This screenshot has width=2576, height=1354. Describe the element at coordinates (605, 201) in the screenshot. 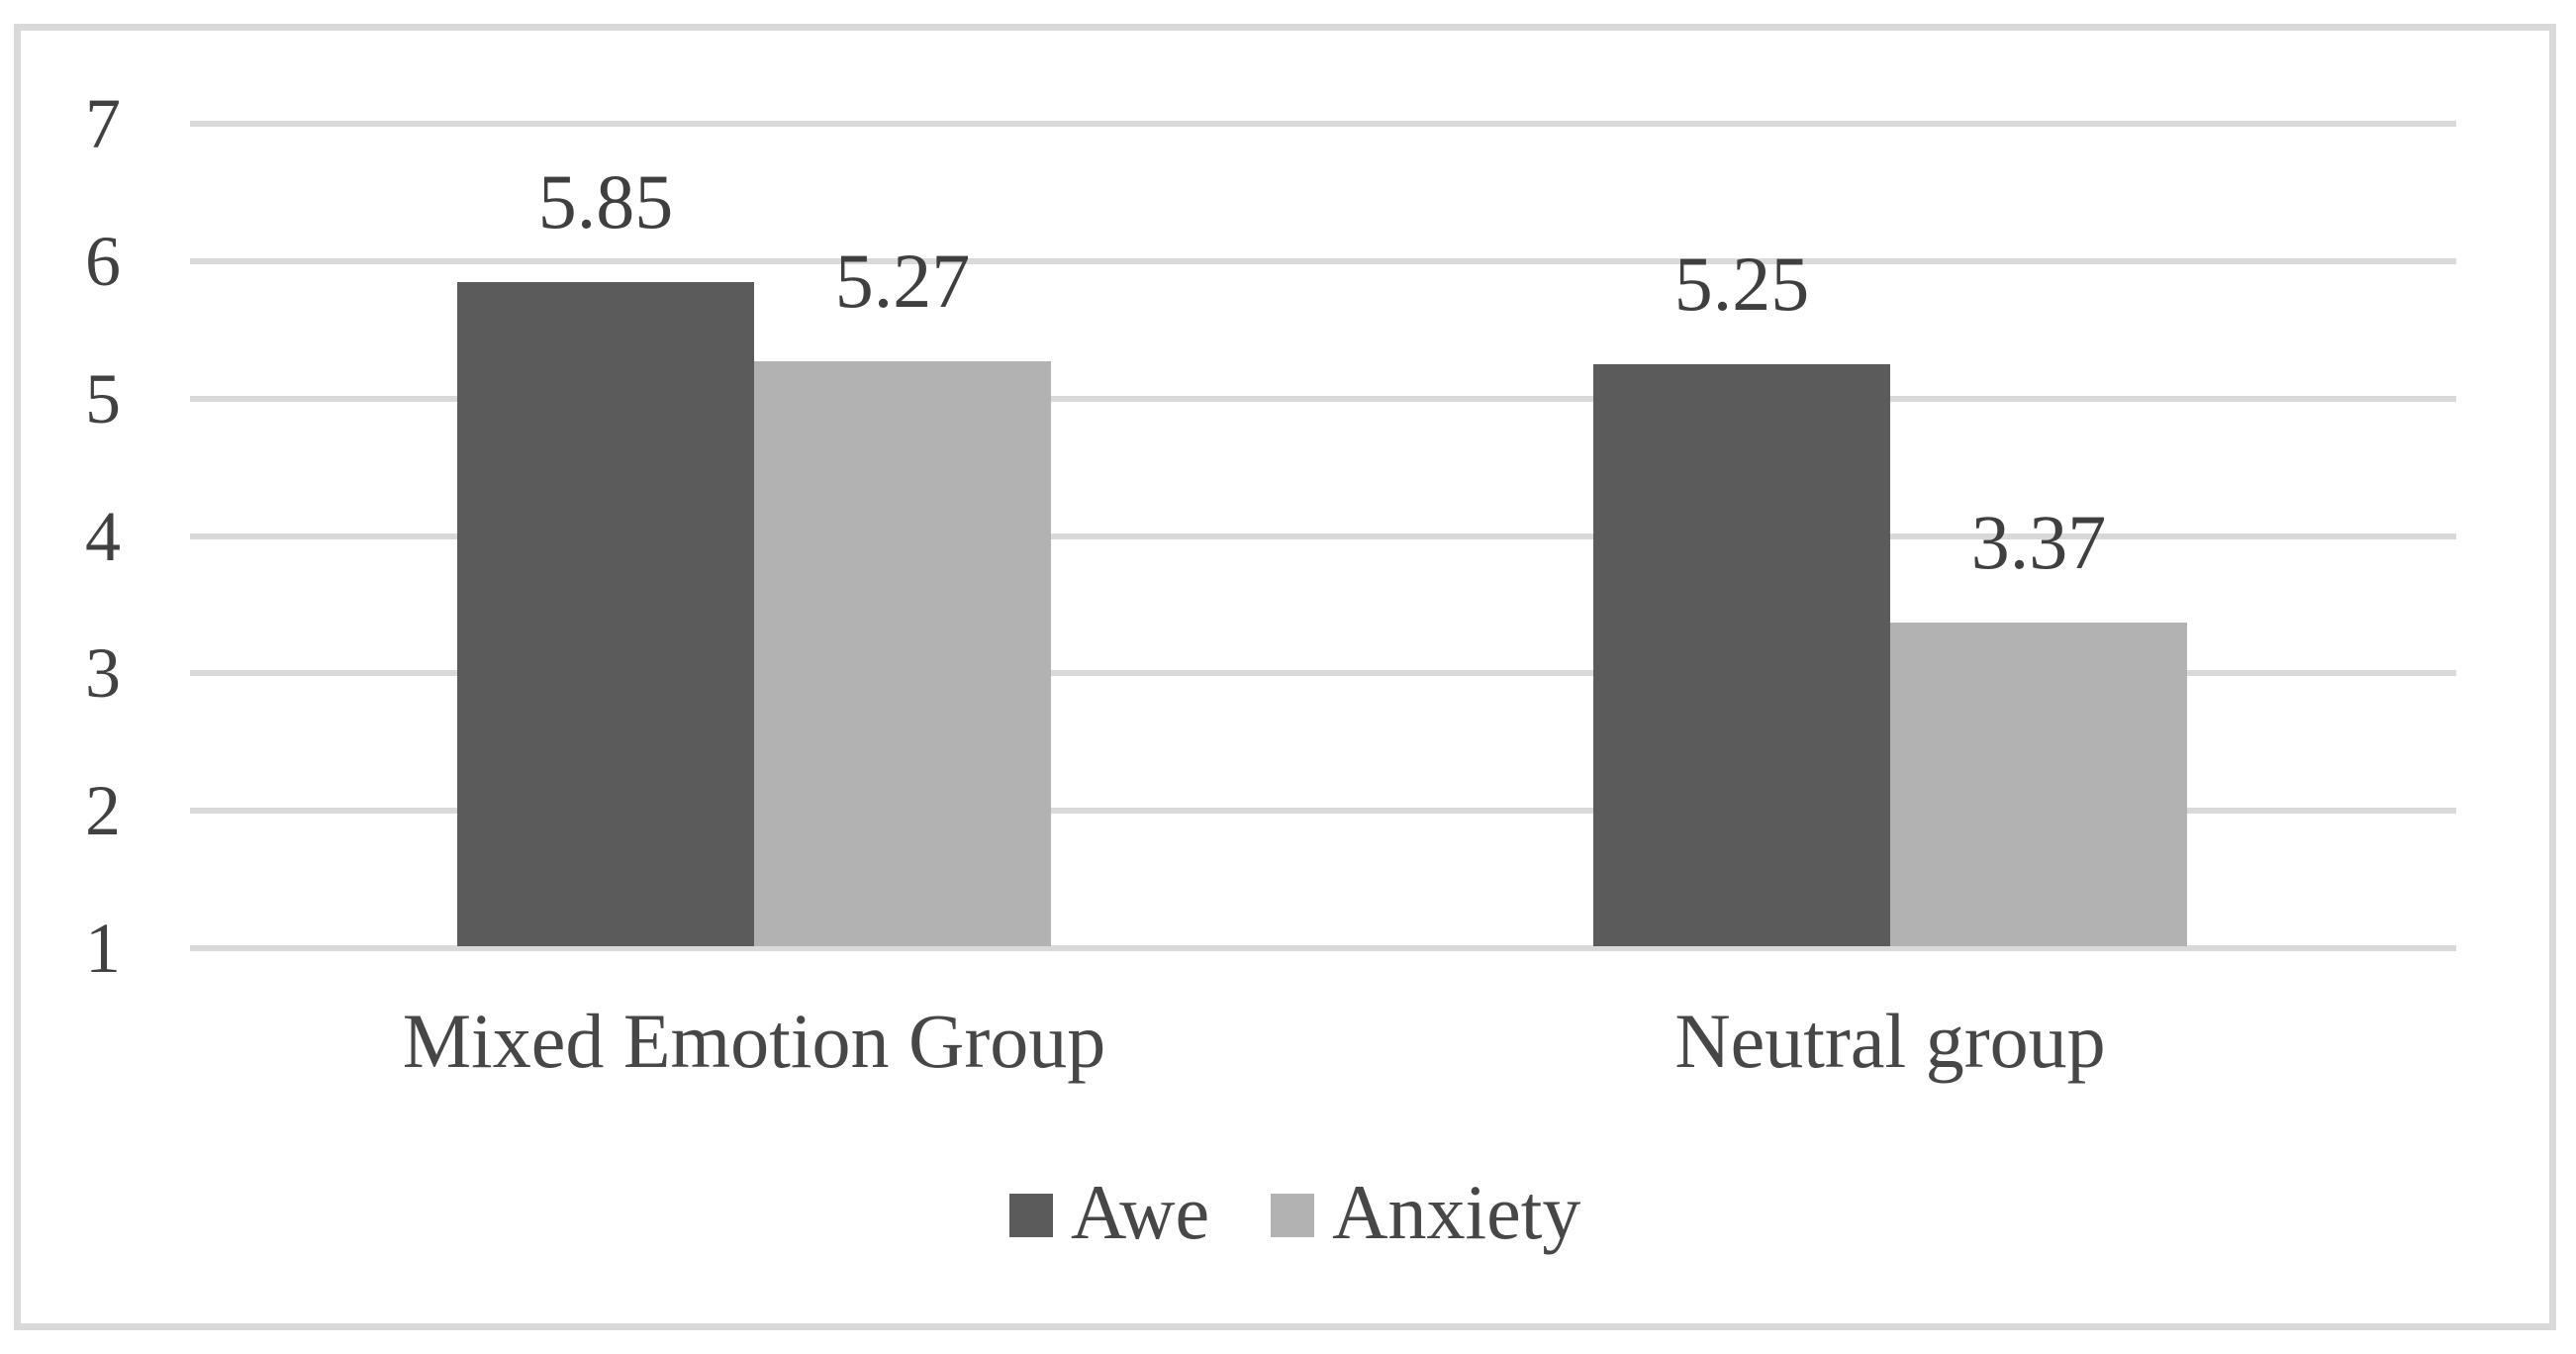

I see `value-label-awe-mixed-emotion-group: 5.85` at that location.